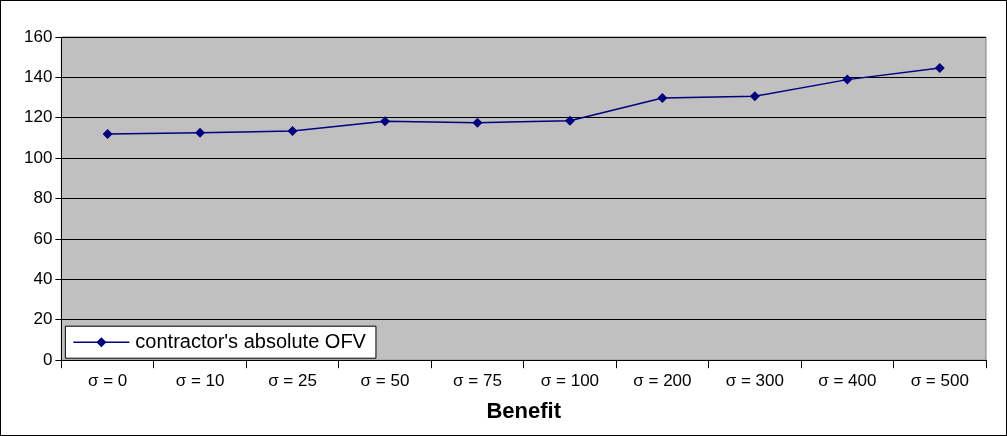  Describe the element at coordinates (477, 381) in the screenshot. I see `x-tick-label: σ = 75` at that location.